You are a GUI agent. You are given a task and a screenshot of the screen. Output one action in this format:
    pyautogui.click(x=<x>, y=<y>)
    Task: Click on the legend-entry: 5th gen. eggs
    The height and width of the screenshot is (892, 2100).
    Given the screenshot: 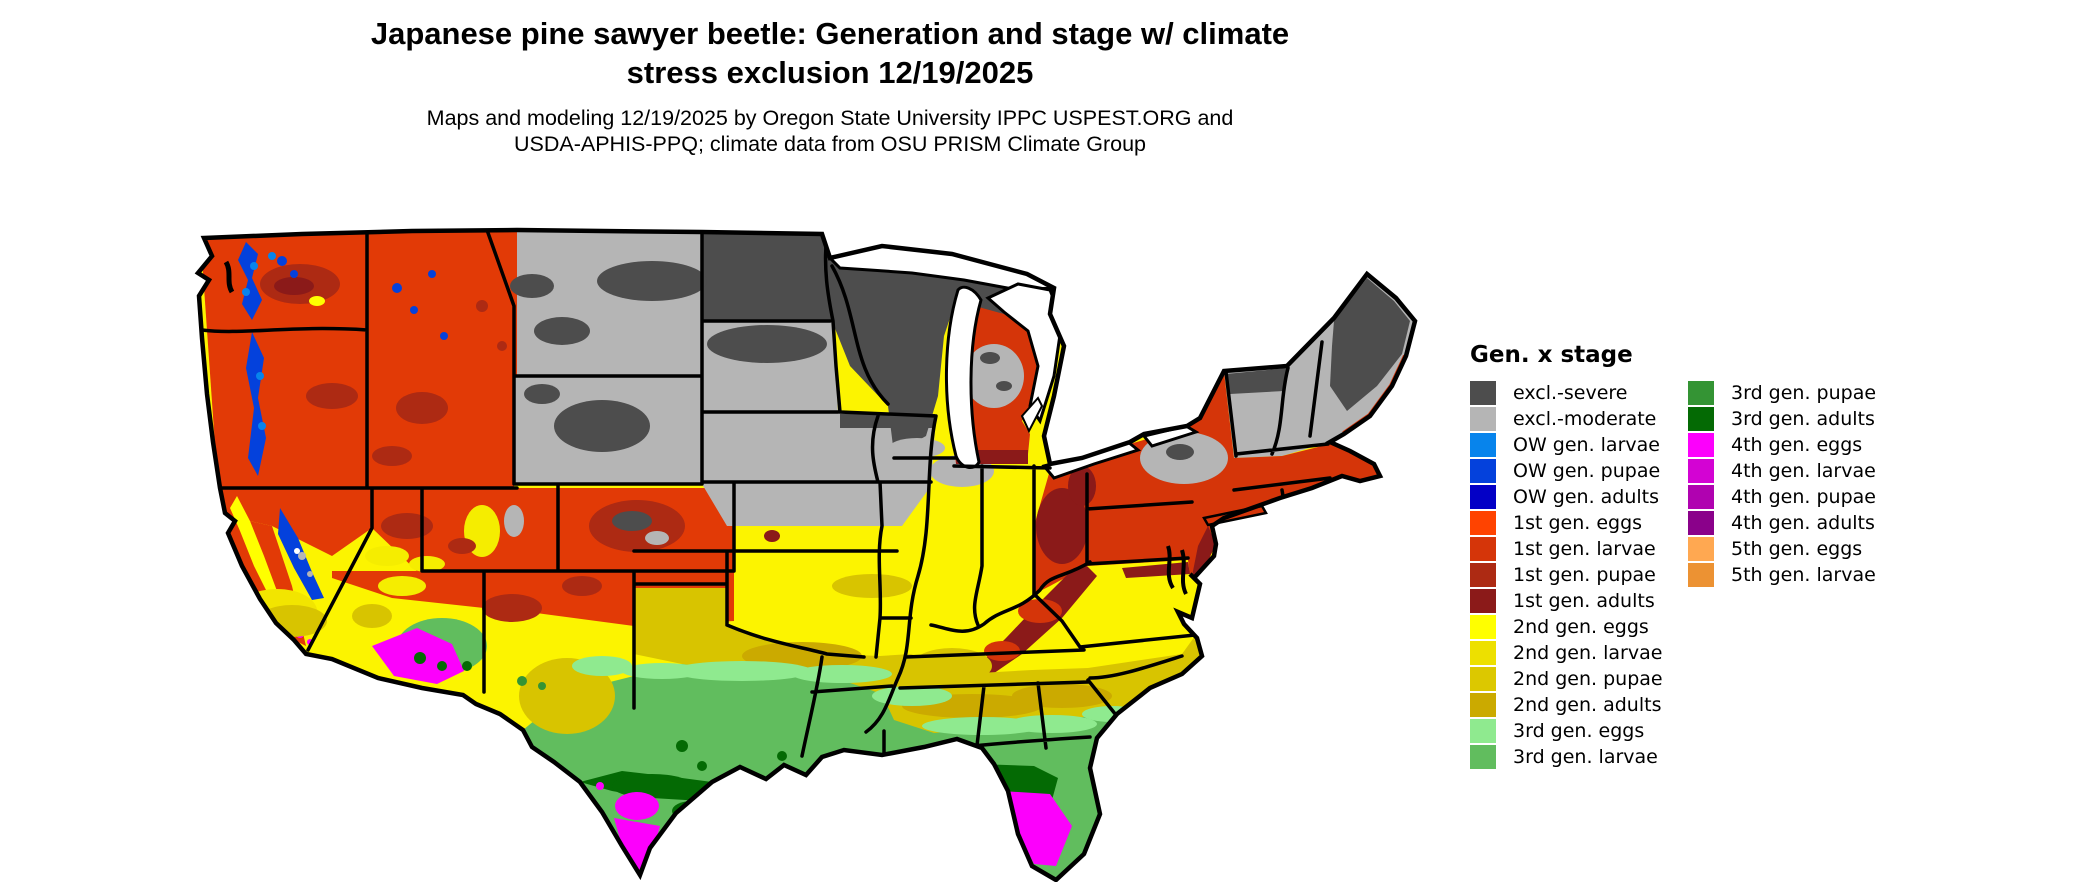 What is the action you would take?
    pyautogui.click(x=1782, y=549)
    